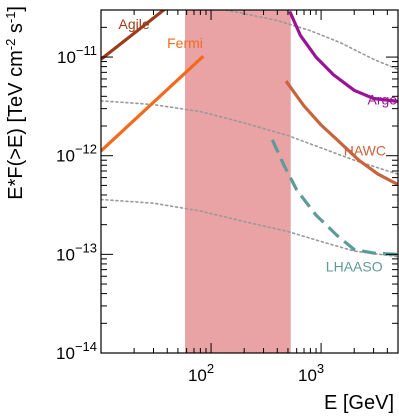  What do you see at coordinates (153, 104) in the screenshot?
I see `series-line-fermi` at bounding box center [153, 104].